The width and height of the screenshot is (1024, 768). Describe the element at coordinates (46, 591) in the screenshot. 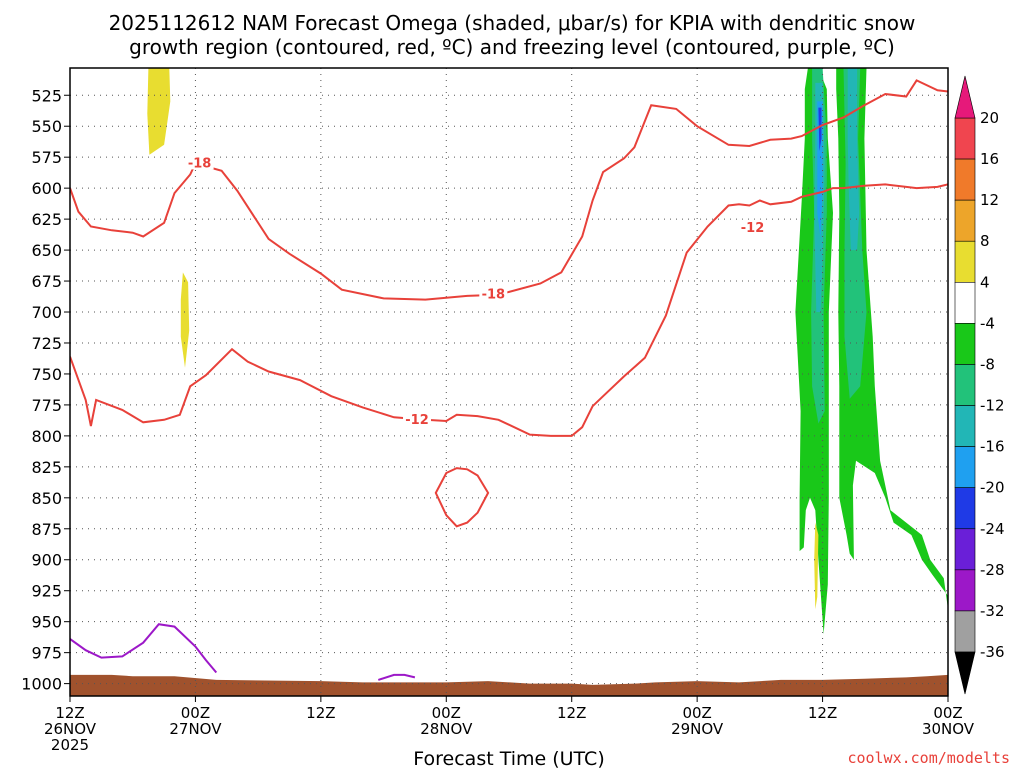

I see `y-tick-label-925: 925` at that location.